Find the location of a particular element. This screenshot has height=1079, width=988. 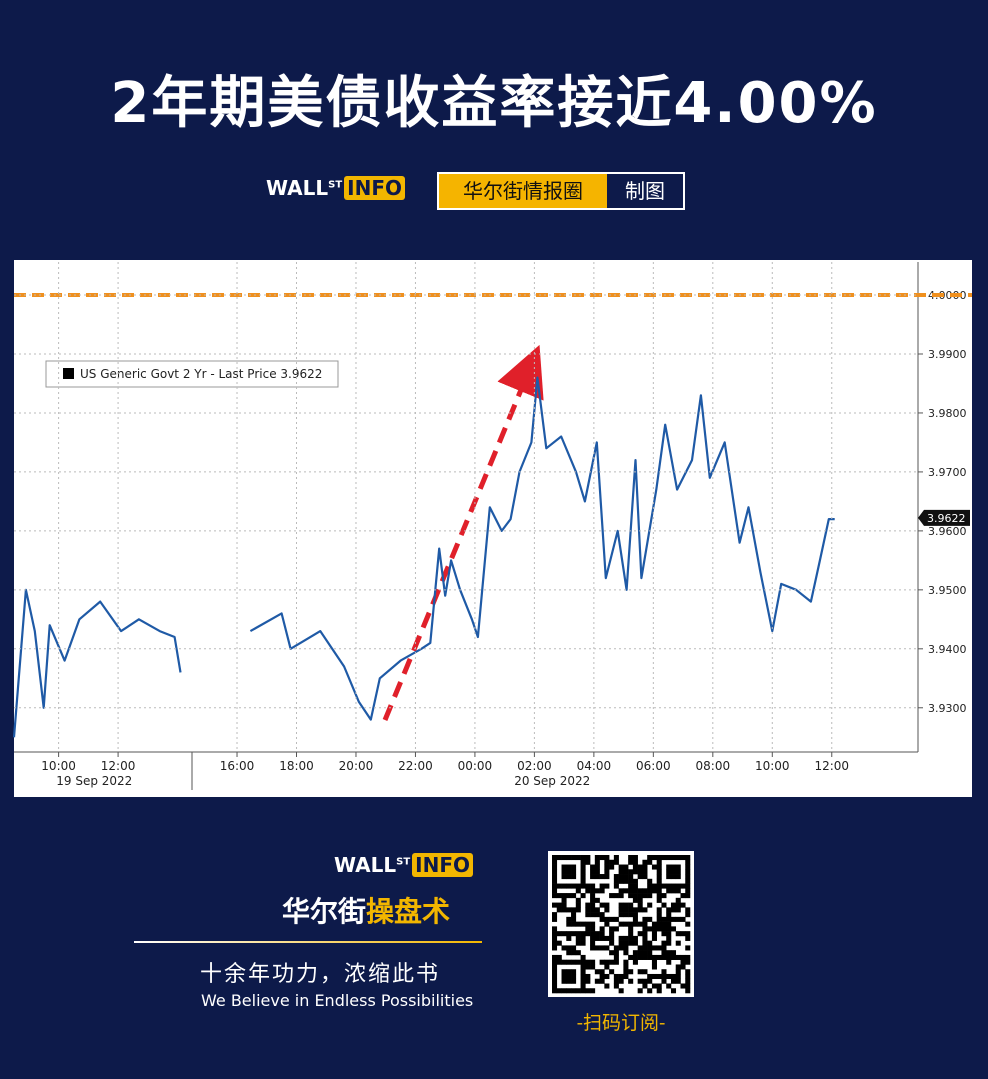

last-price-label: 3.9622 is located at coordinates (946, 518).